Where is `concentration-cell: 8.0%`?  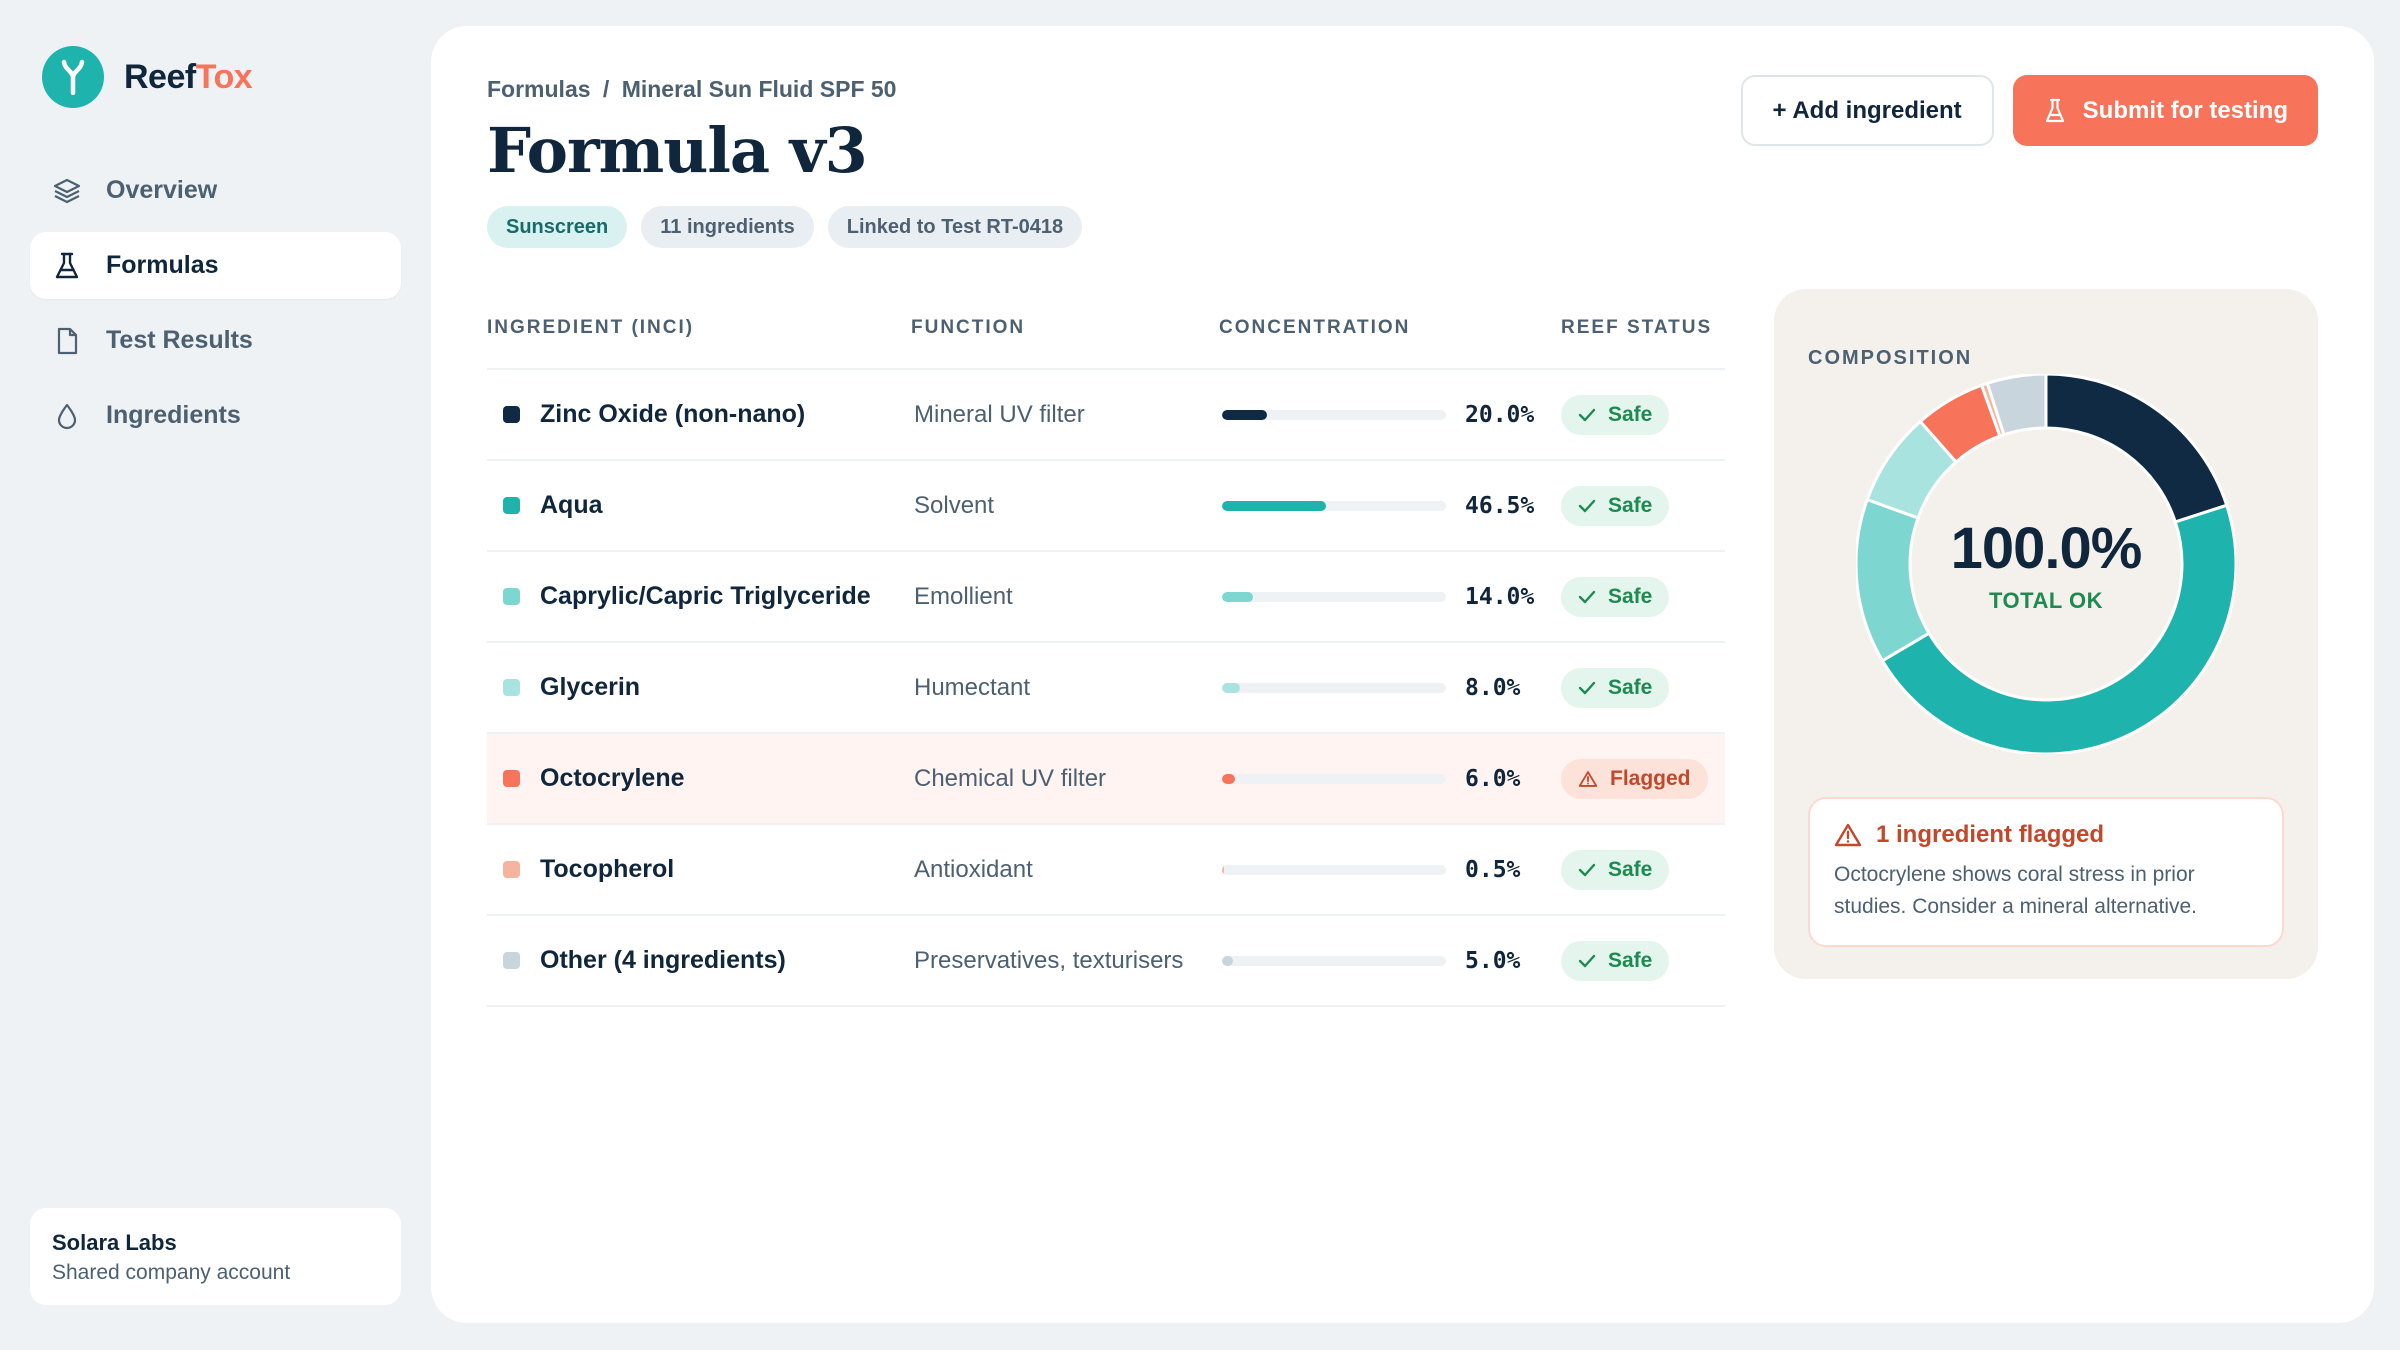
concentration-cell: 8.0% is located at coordinates (1390, 688).